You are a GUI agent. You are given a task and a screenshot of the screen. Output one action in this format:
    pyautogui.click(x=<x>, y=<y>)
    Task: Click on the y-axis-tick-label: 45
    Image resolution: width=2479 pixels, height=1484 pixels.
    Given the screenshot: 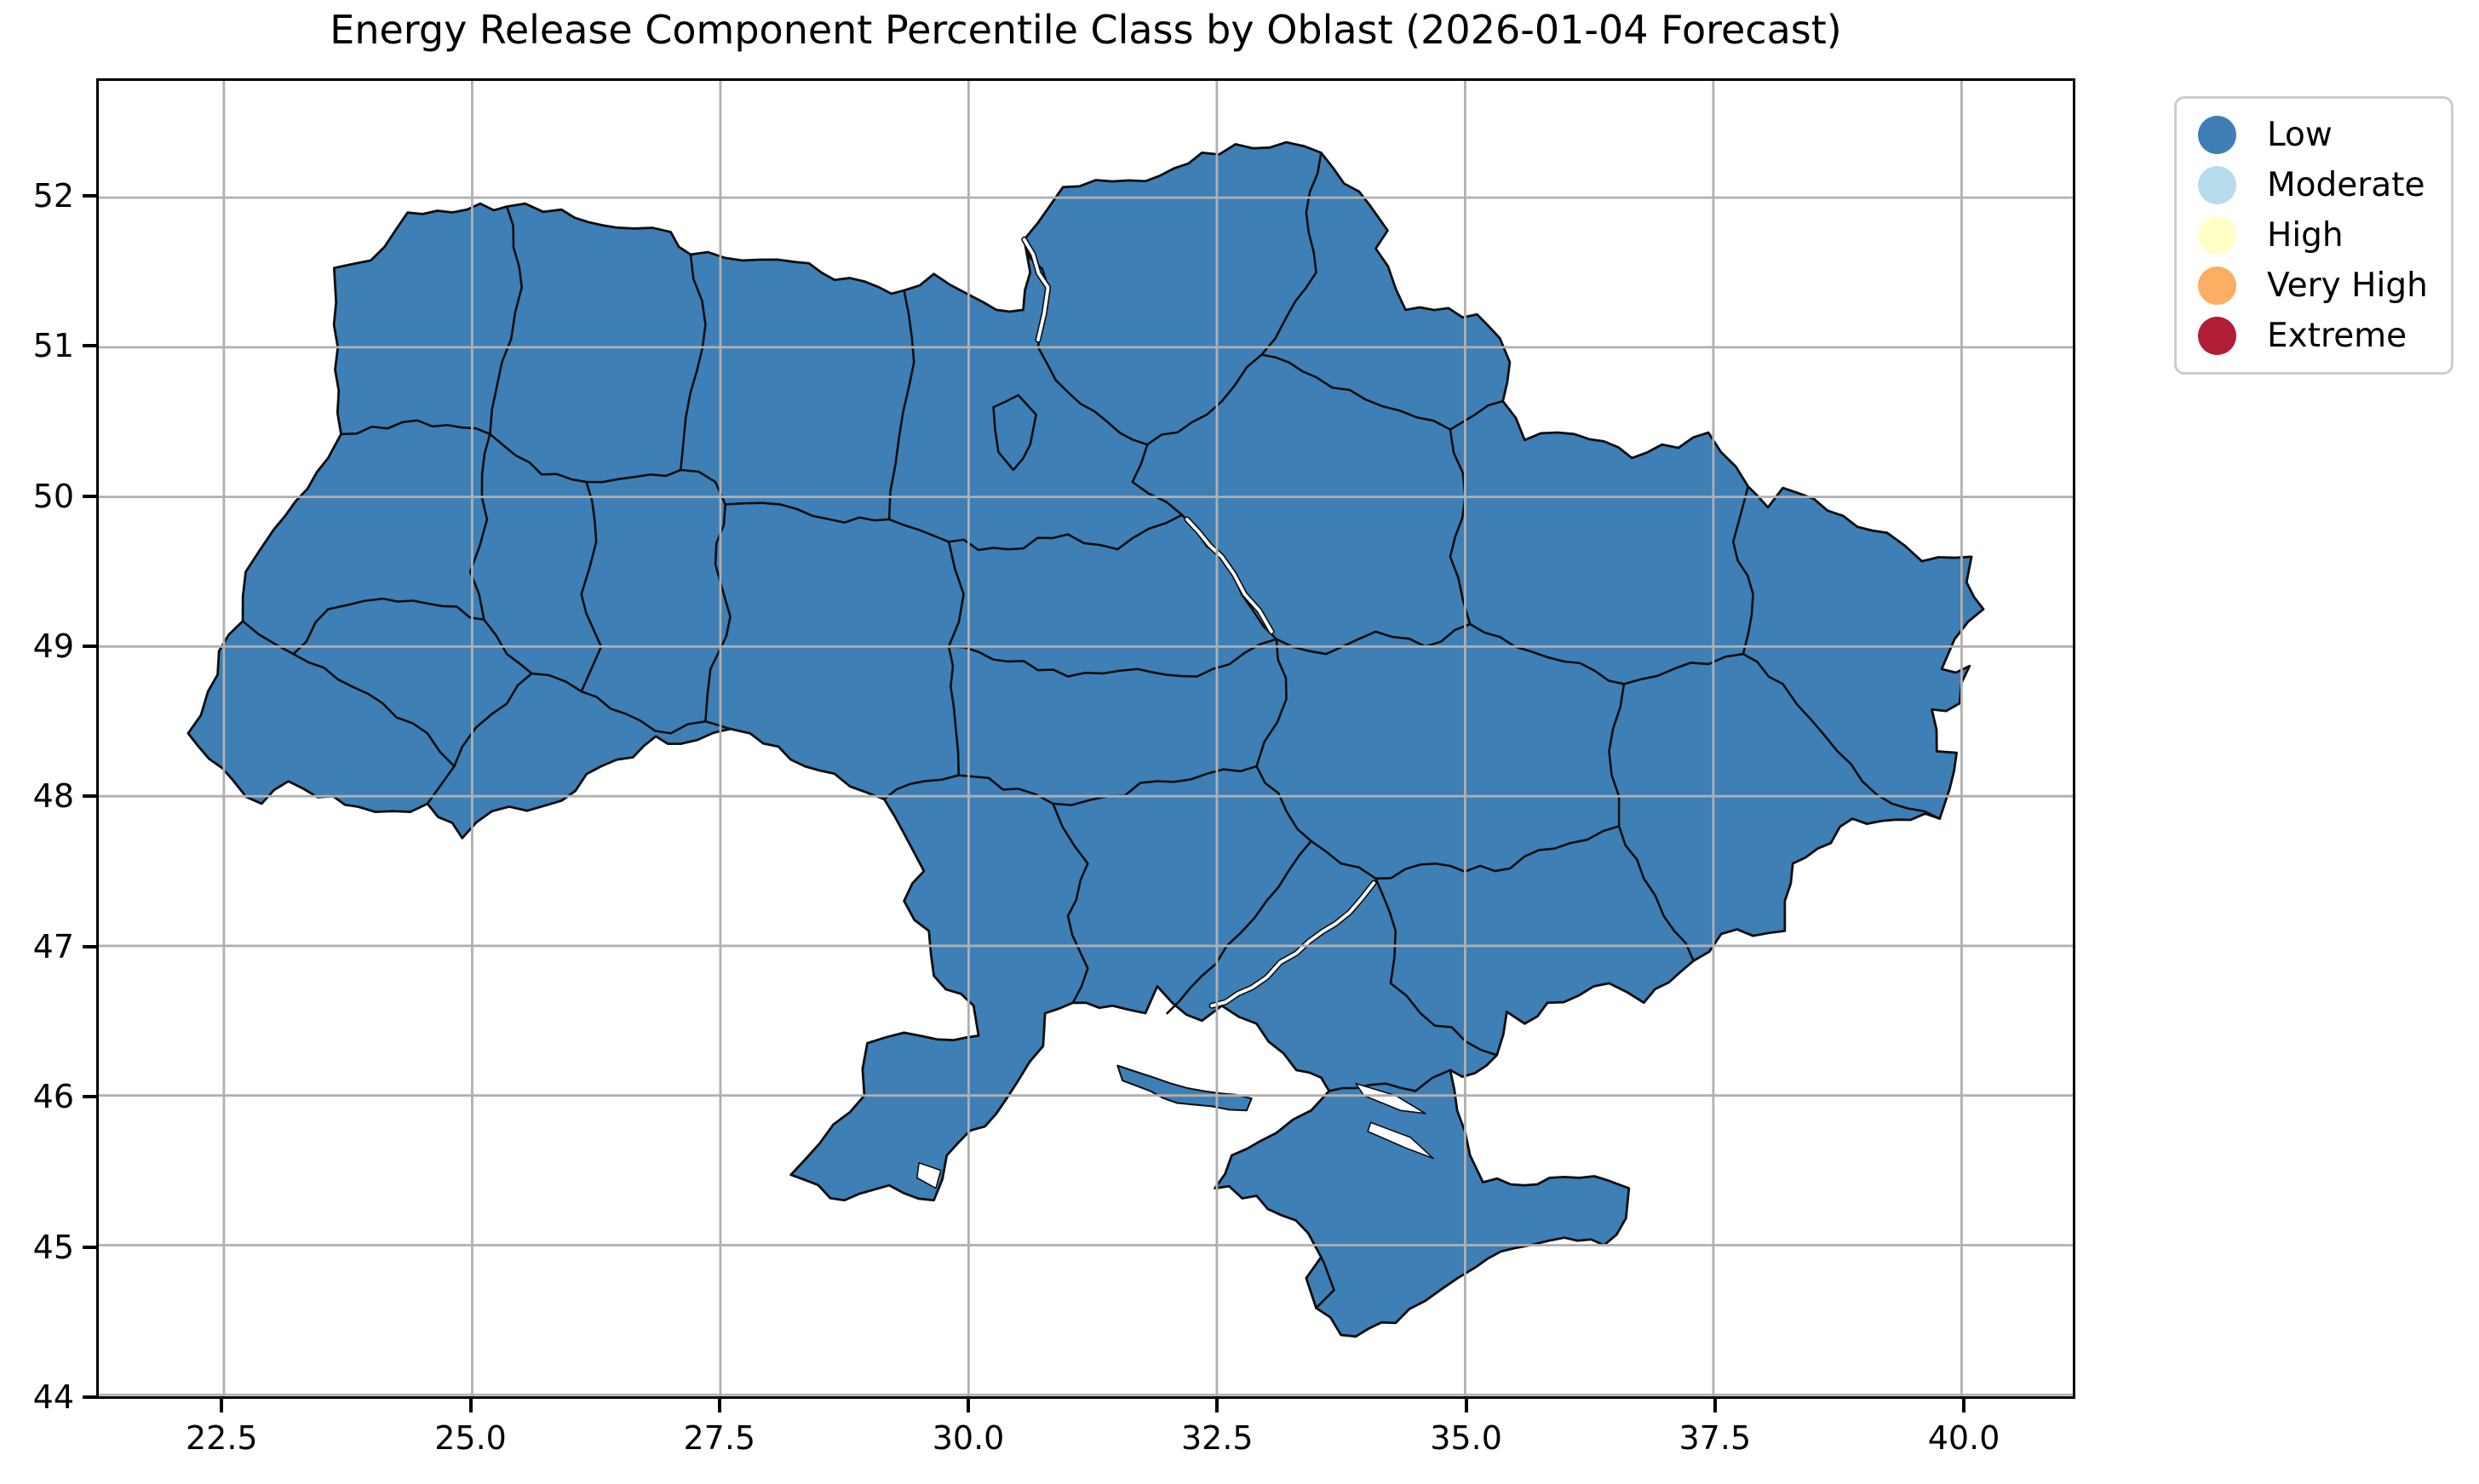 What is the action you would take?
    pyautogui.click(x=53, y=1247)
    